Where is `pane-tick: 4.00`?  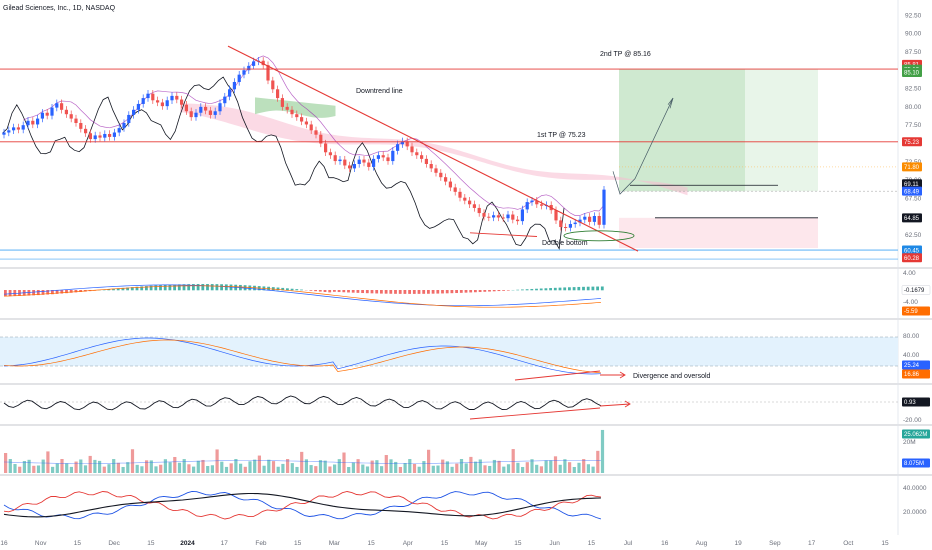
pane-tick: 4.00 is located at coordinates (909, 273).